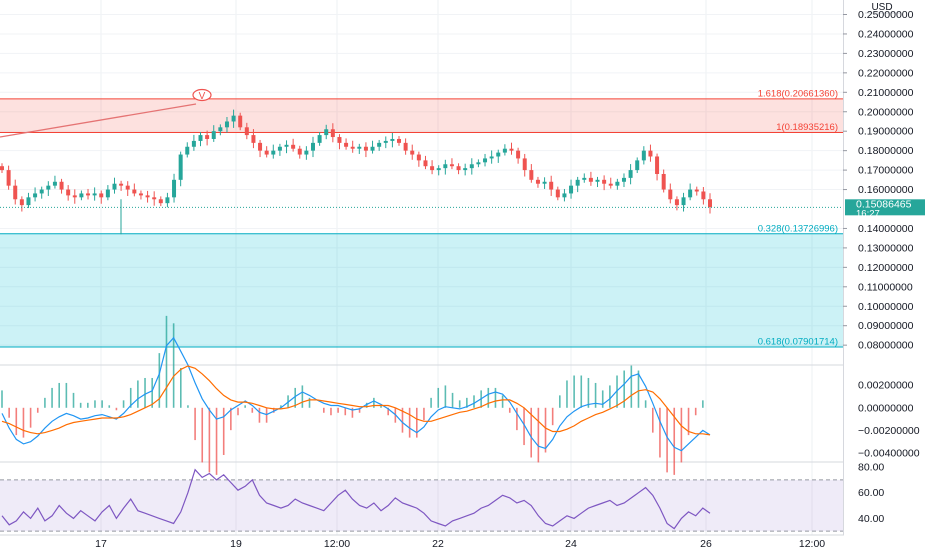  What do you see at coordinates (889, 453) in the screenshot?
I see `macd-y-tick-label: −0.00400000` at bounding box center [889, 453].